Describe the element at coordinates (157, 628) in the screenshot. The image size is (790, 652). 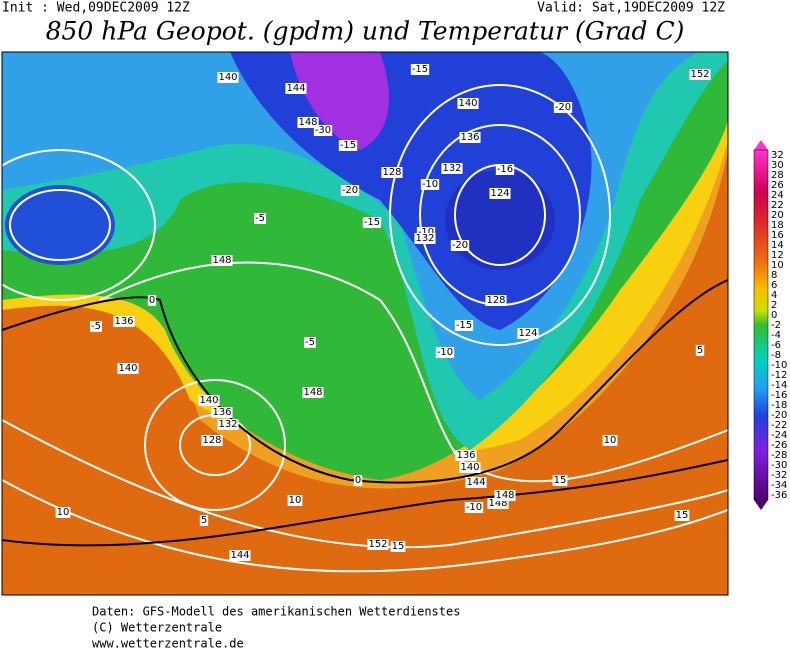
I see `footer-line: (C) Wetterzentrale` at that location.